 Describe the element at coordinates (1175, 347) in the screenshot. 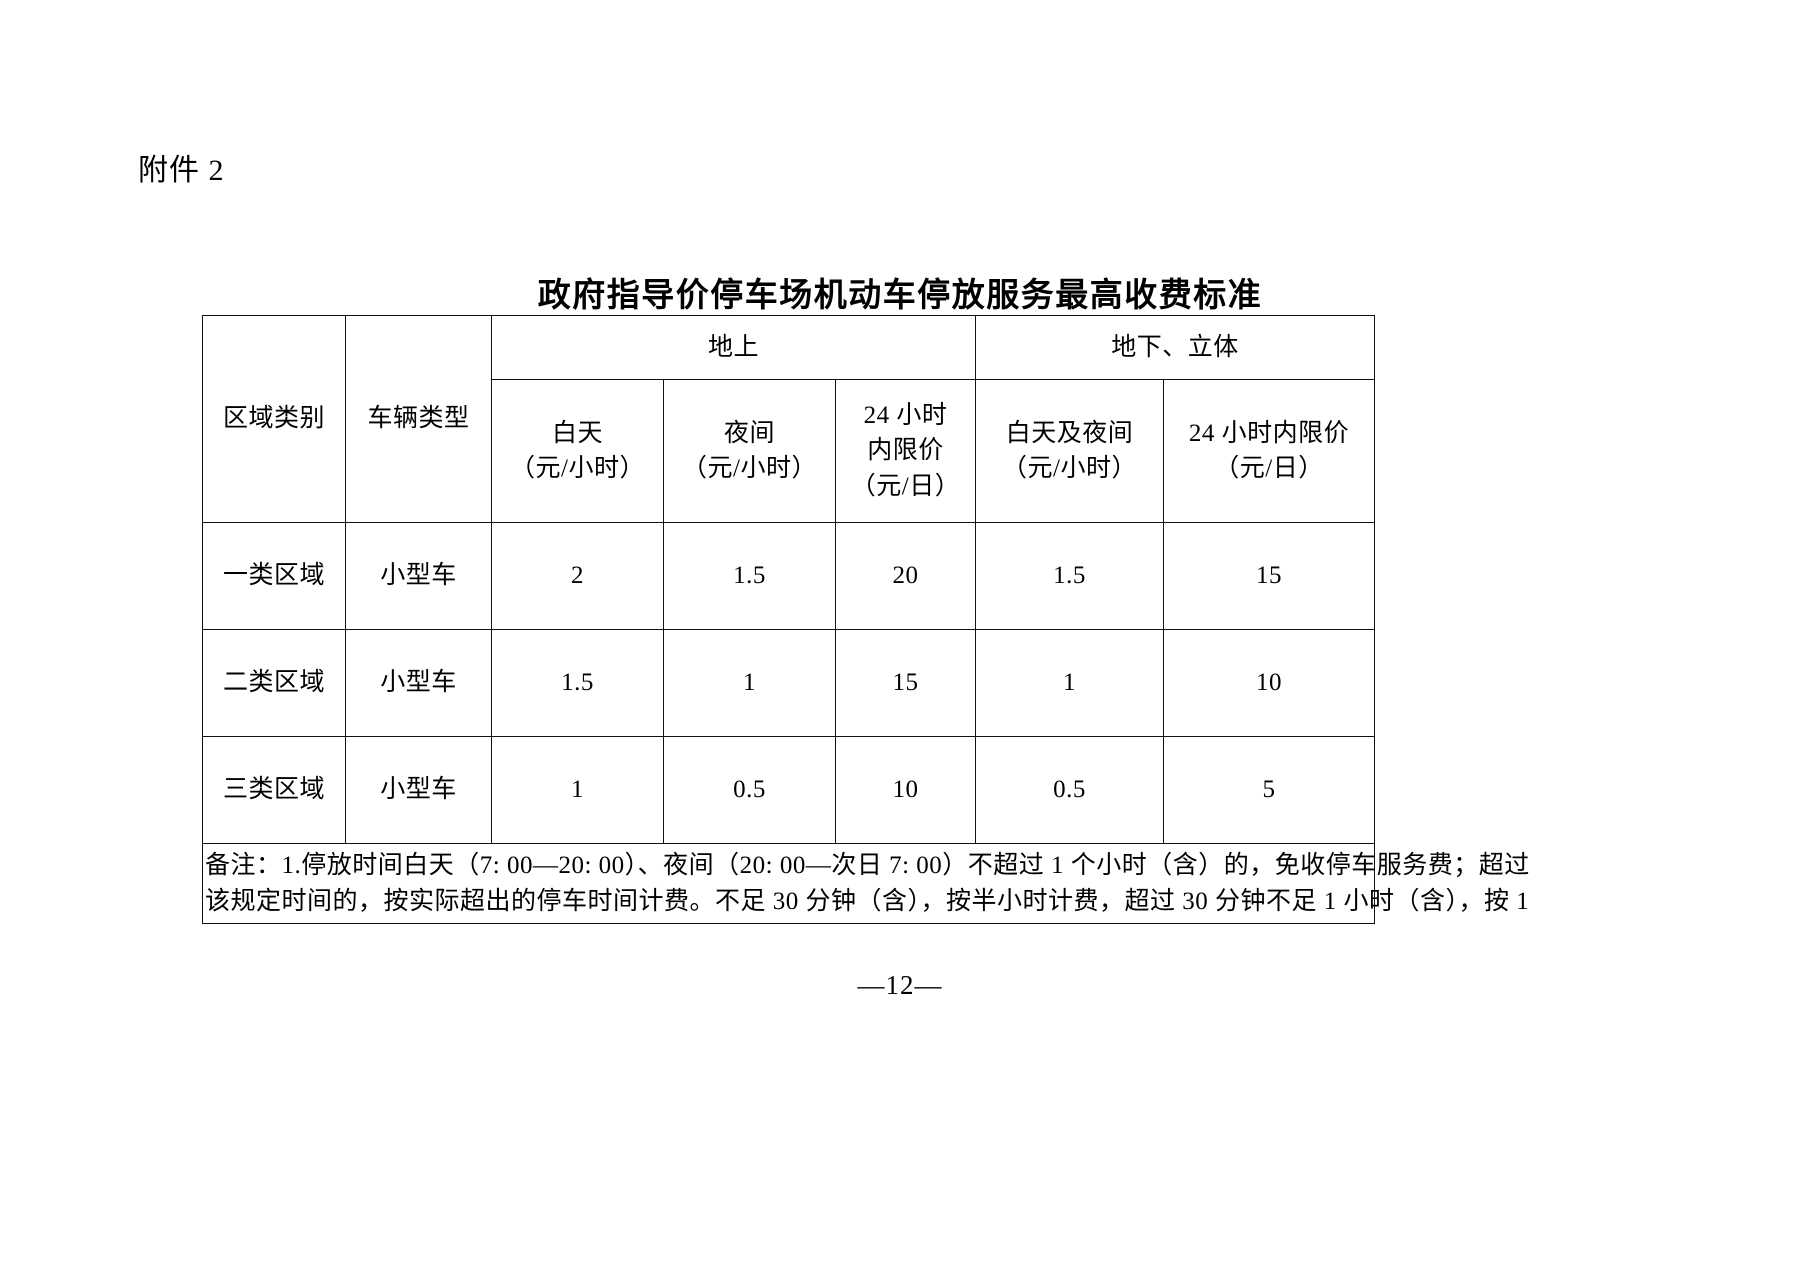

I see `header-group-underground: 地下、立体` at that location.